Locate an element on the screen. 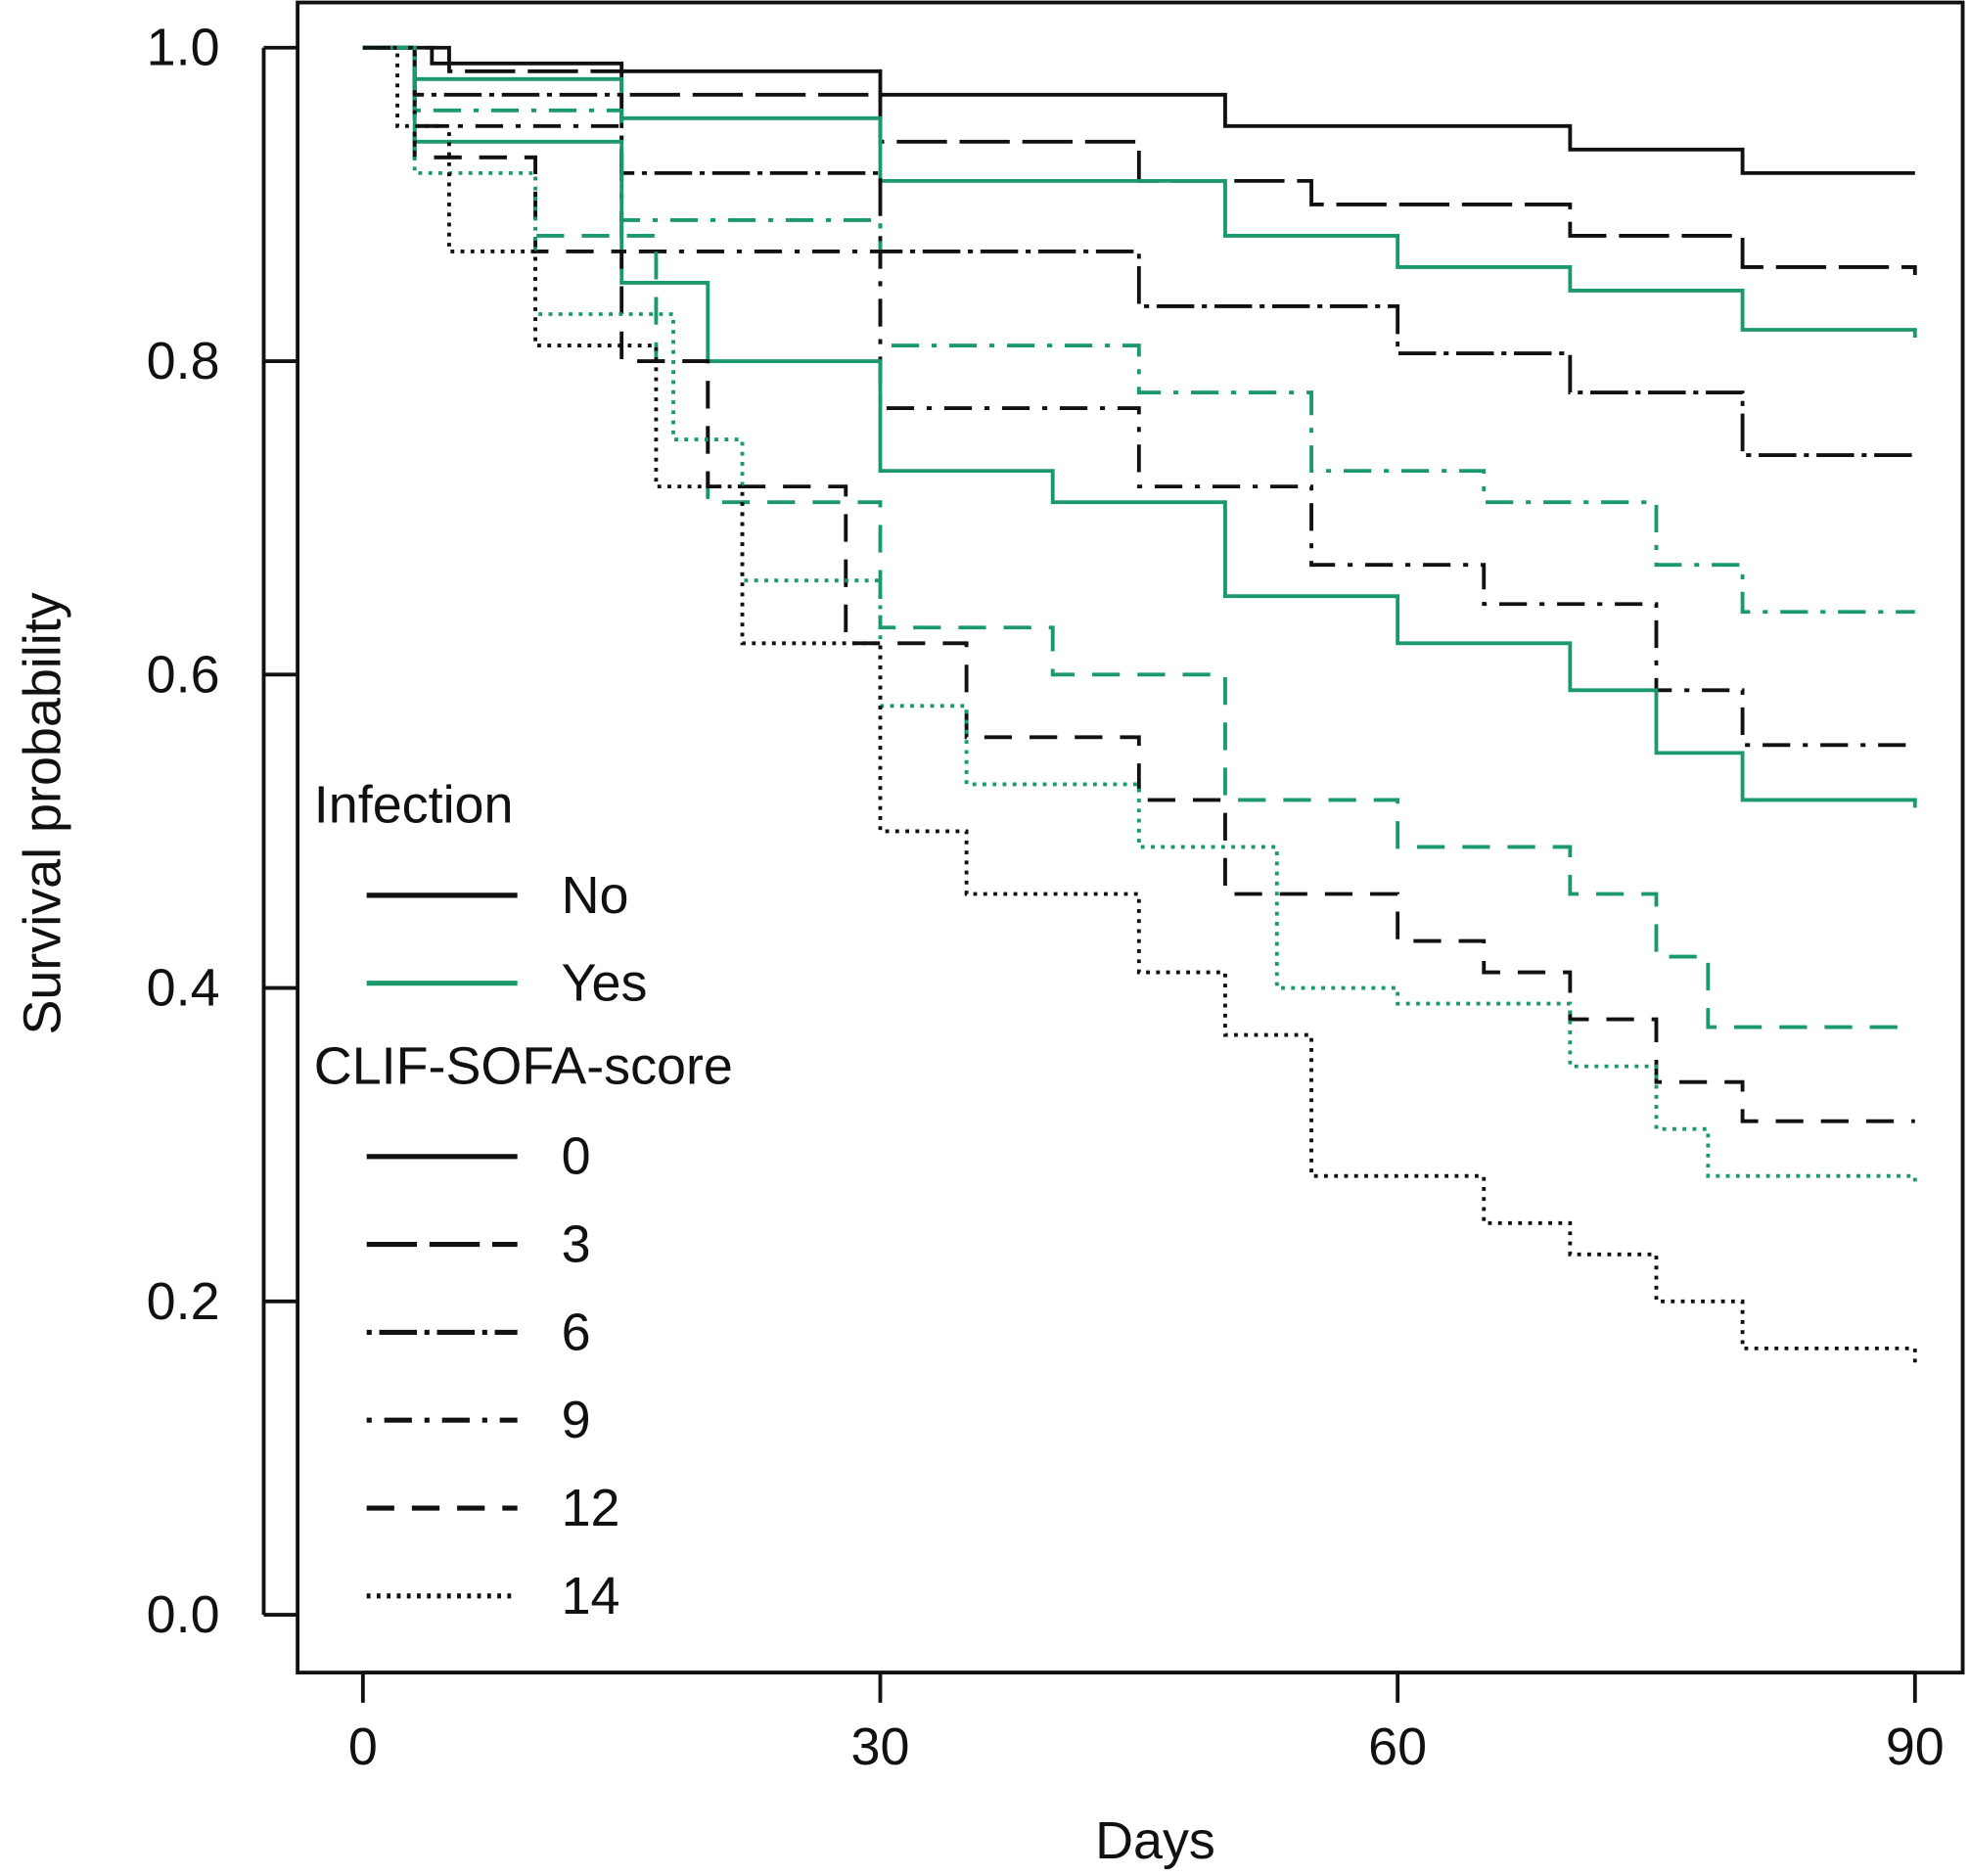 Image resolution: width=1969 pixels, height=1876 pixels. legend-entry-label: No is located at coordinates (595, 895).